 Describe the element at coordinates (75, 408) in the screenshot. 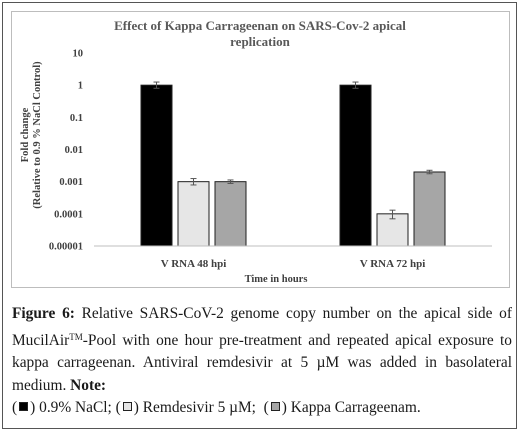

I see `legend-label-nacl: 0.9% NaCl;` at that location.